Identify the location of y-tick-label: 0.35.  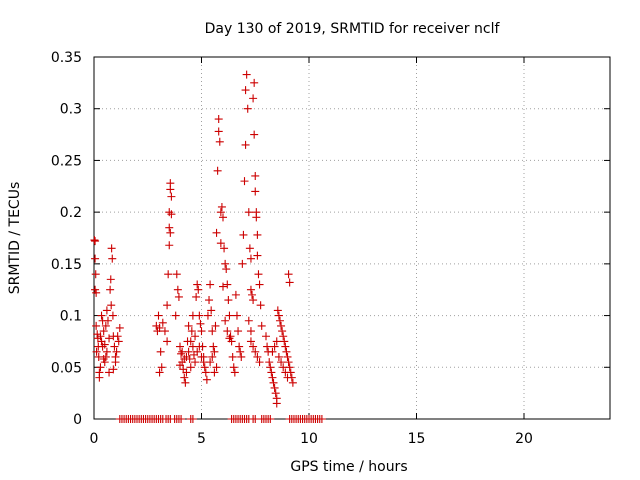
(66, 58).